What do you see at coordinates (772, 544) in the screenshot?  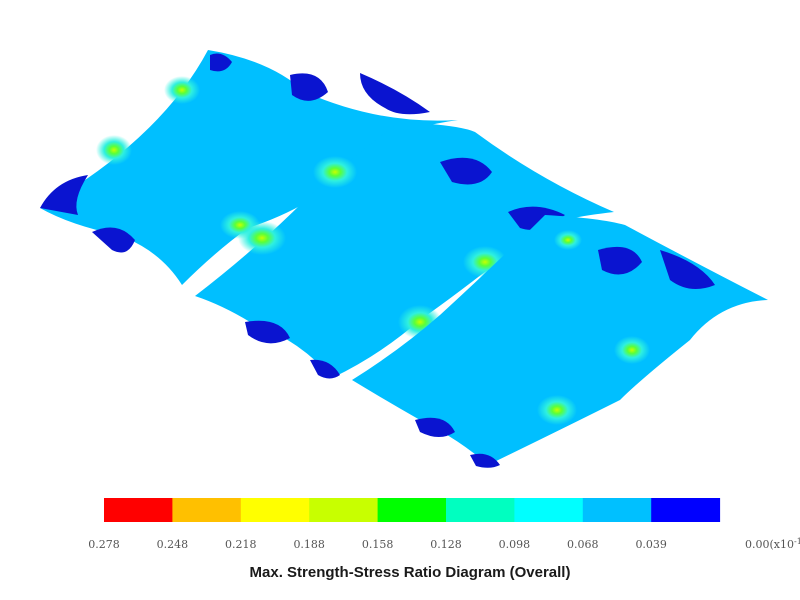 I see `legend-unit-label: 0.00(x10-1)` at bounding box center [772, 544].